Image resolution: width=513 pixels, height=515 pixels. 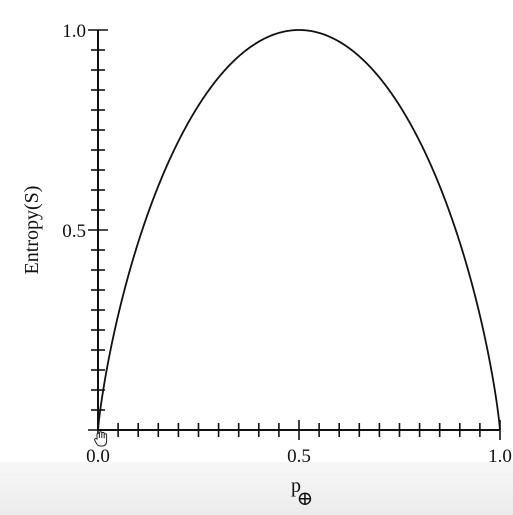 What do you see at coordinates (305, 499) in the screenshot?
I see `x-axis-title-subscript: ⊕` at bounding box center [305, 499].